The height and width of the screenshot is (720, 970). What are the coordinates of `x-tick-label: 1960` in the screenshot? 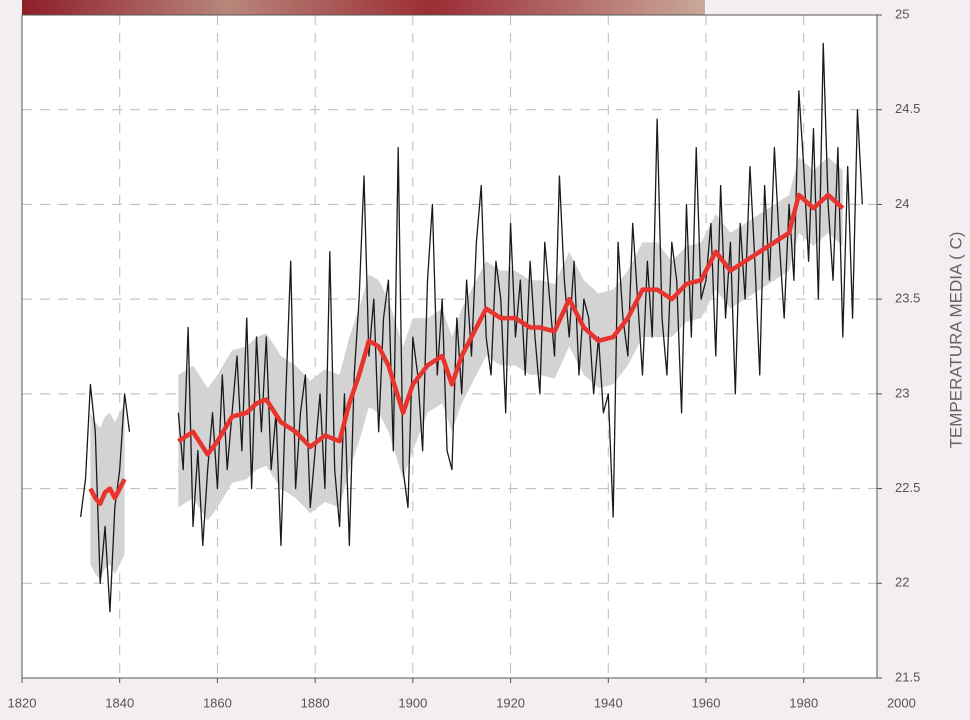 It's located at (706, 702).